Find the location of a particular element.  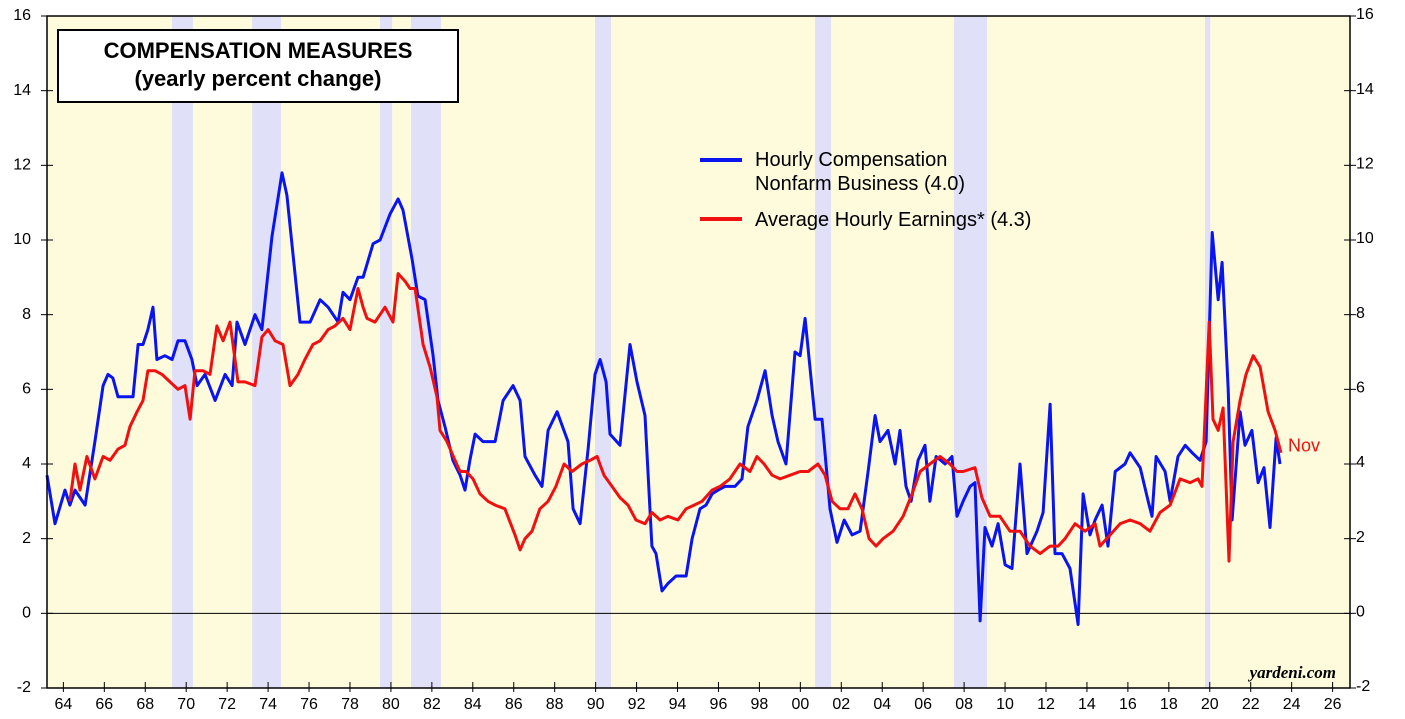

y2-tick-label: 0 is located at coordinates (1360, 612).